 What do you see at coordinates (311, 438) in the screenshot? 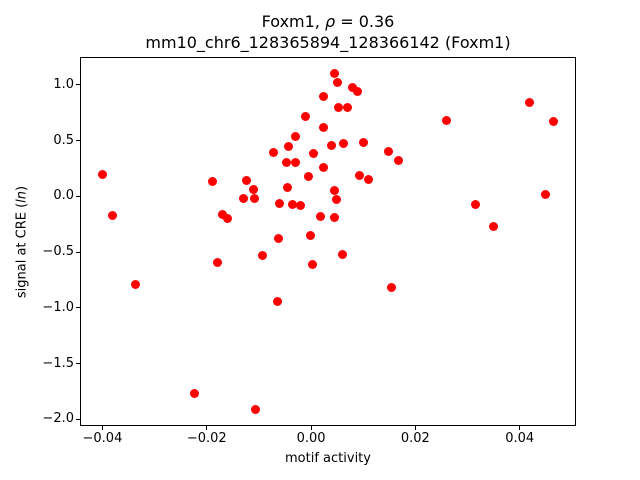
I see `x-tick-label: 0.00` at bounding box center [311, 438].